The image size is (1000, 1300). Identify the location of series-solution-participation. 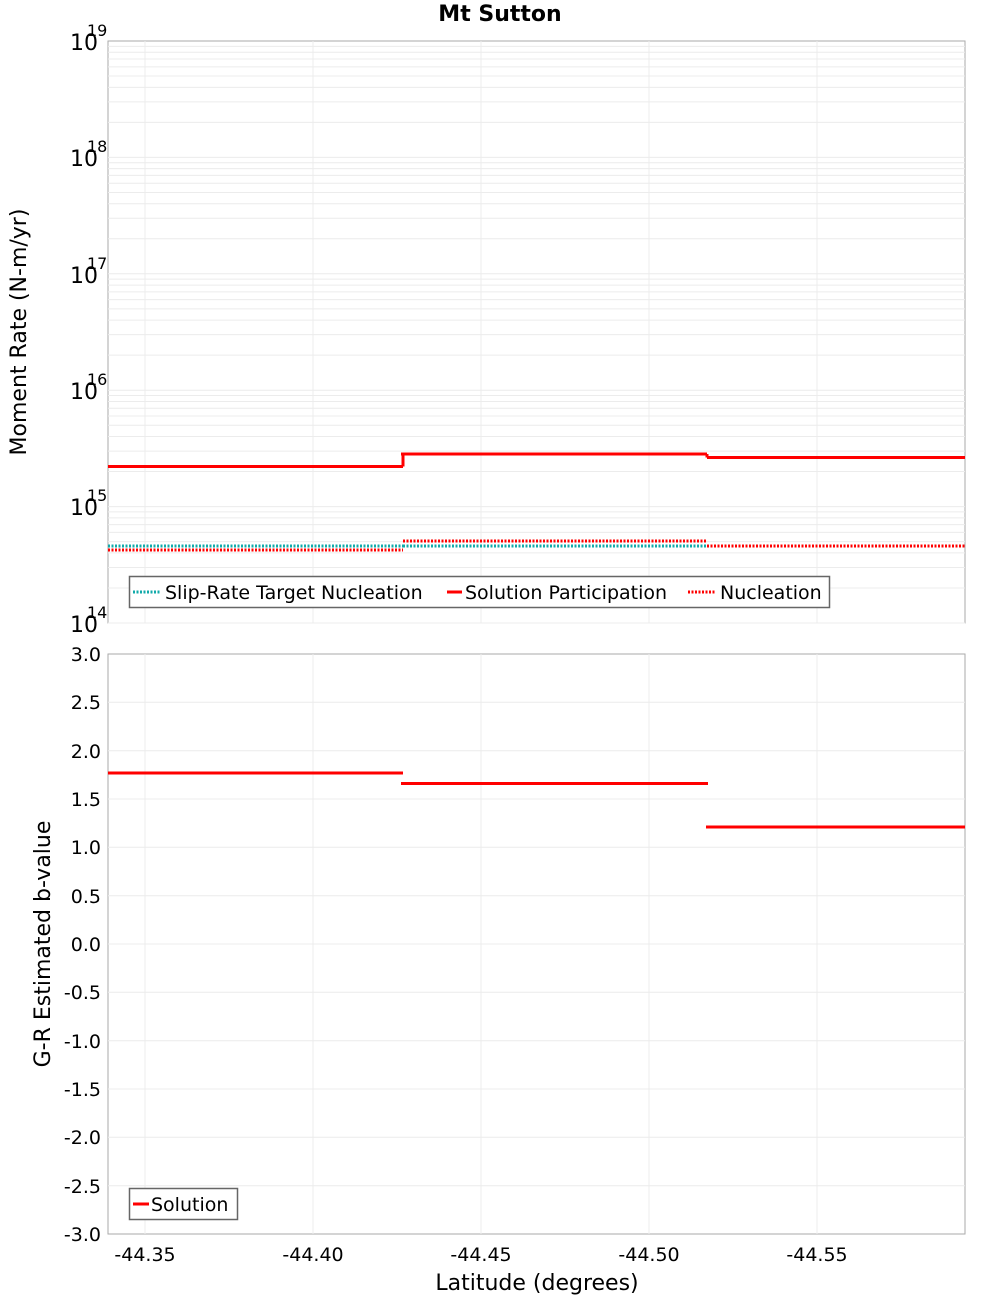
(536, 460).